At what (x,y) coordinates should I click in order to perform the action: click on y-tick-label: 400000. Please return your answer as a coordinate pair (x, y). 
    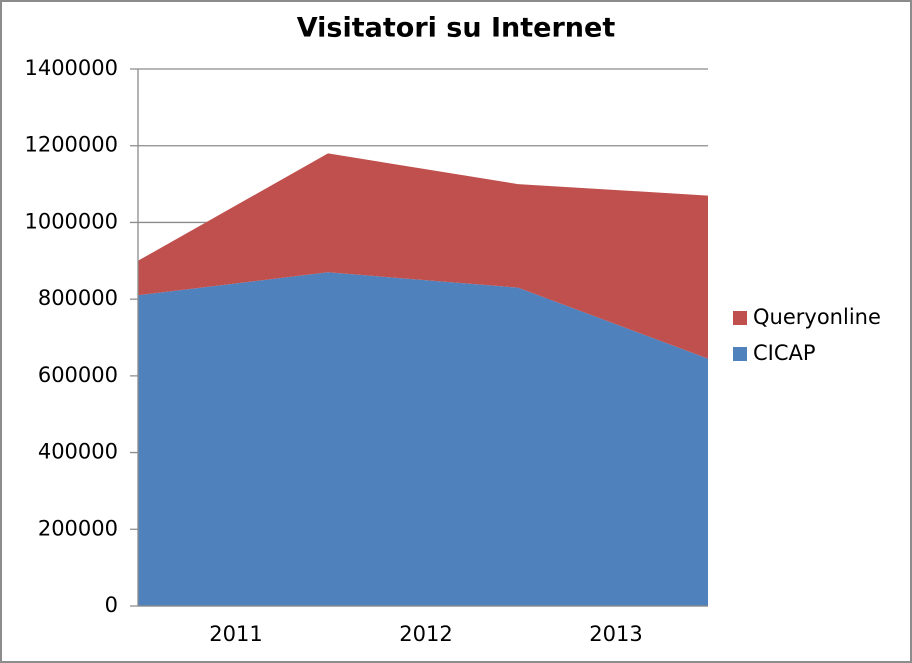
    Looking at the image, I should click on (78, 452).